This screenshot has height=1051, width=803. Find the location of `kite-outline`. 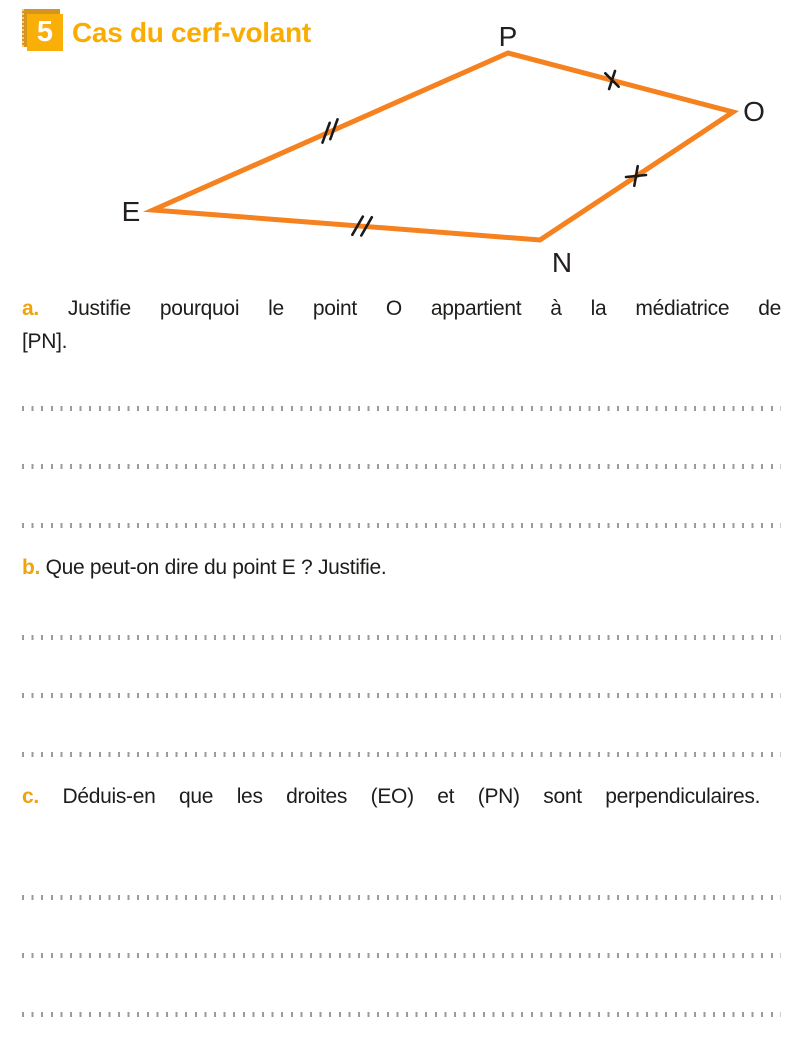

kite-outline is located at coordinates (441, 146).